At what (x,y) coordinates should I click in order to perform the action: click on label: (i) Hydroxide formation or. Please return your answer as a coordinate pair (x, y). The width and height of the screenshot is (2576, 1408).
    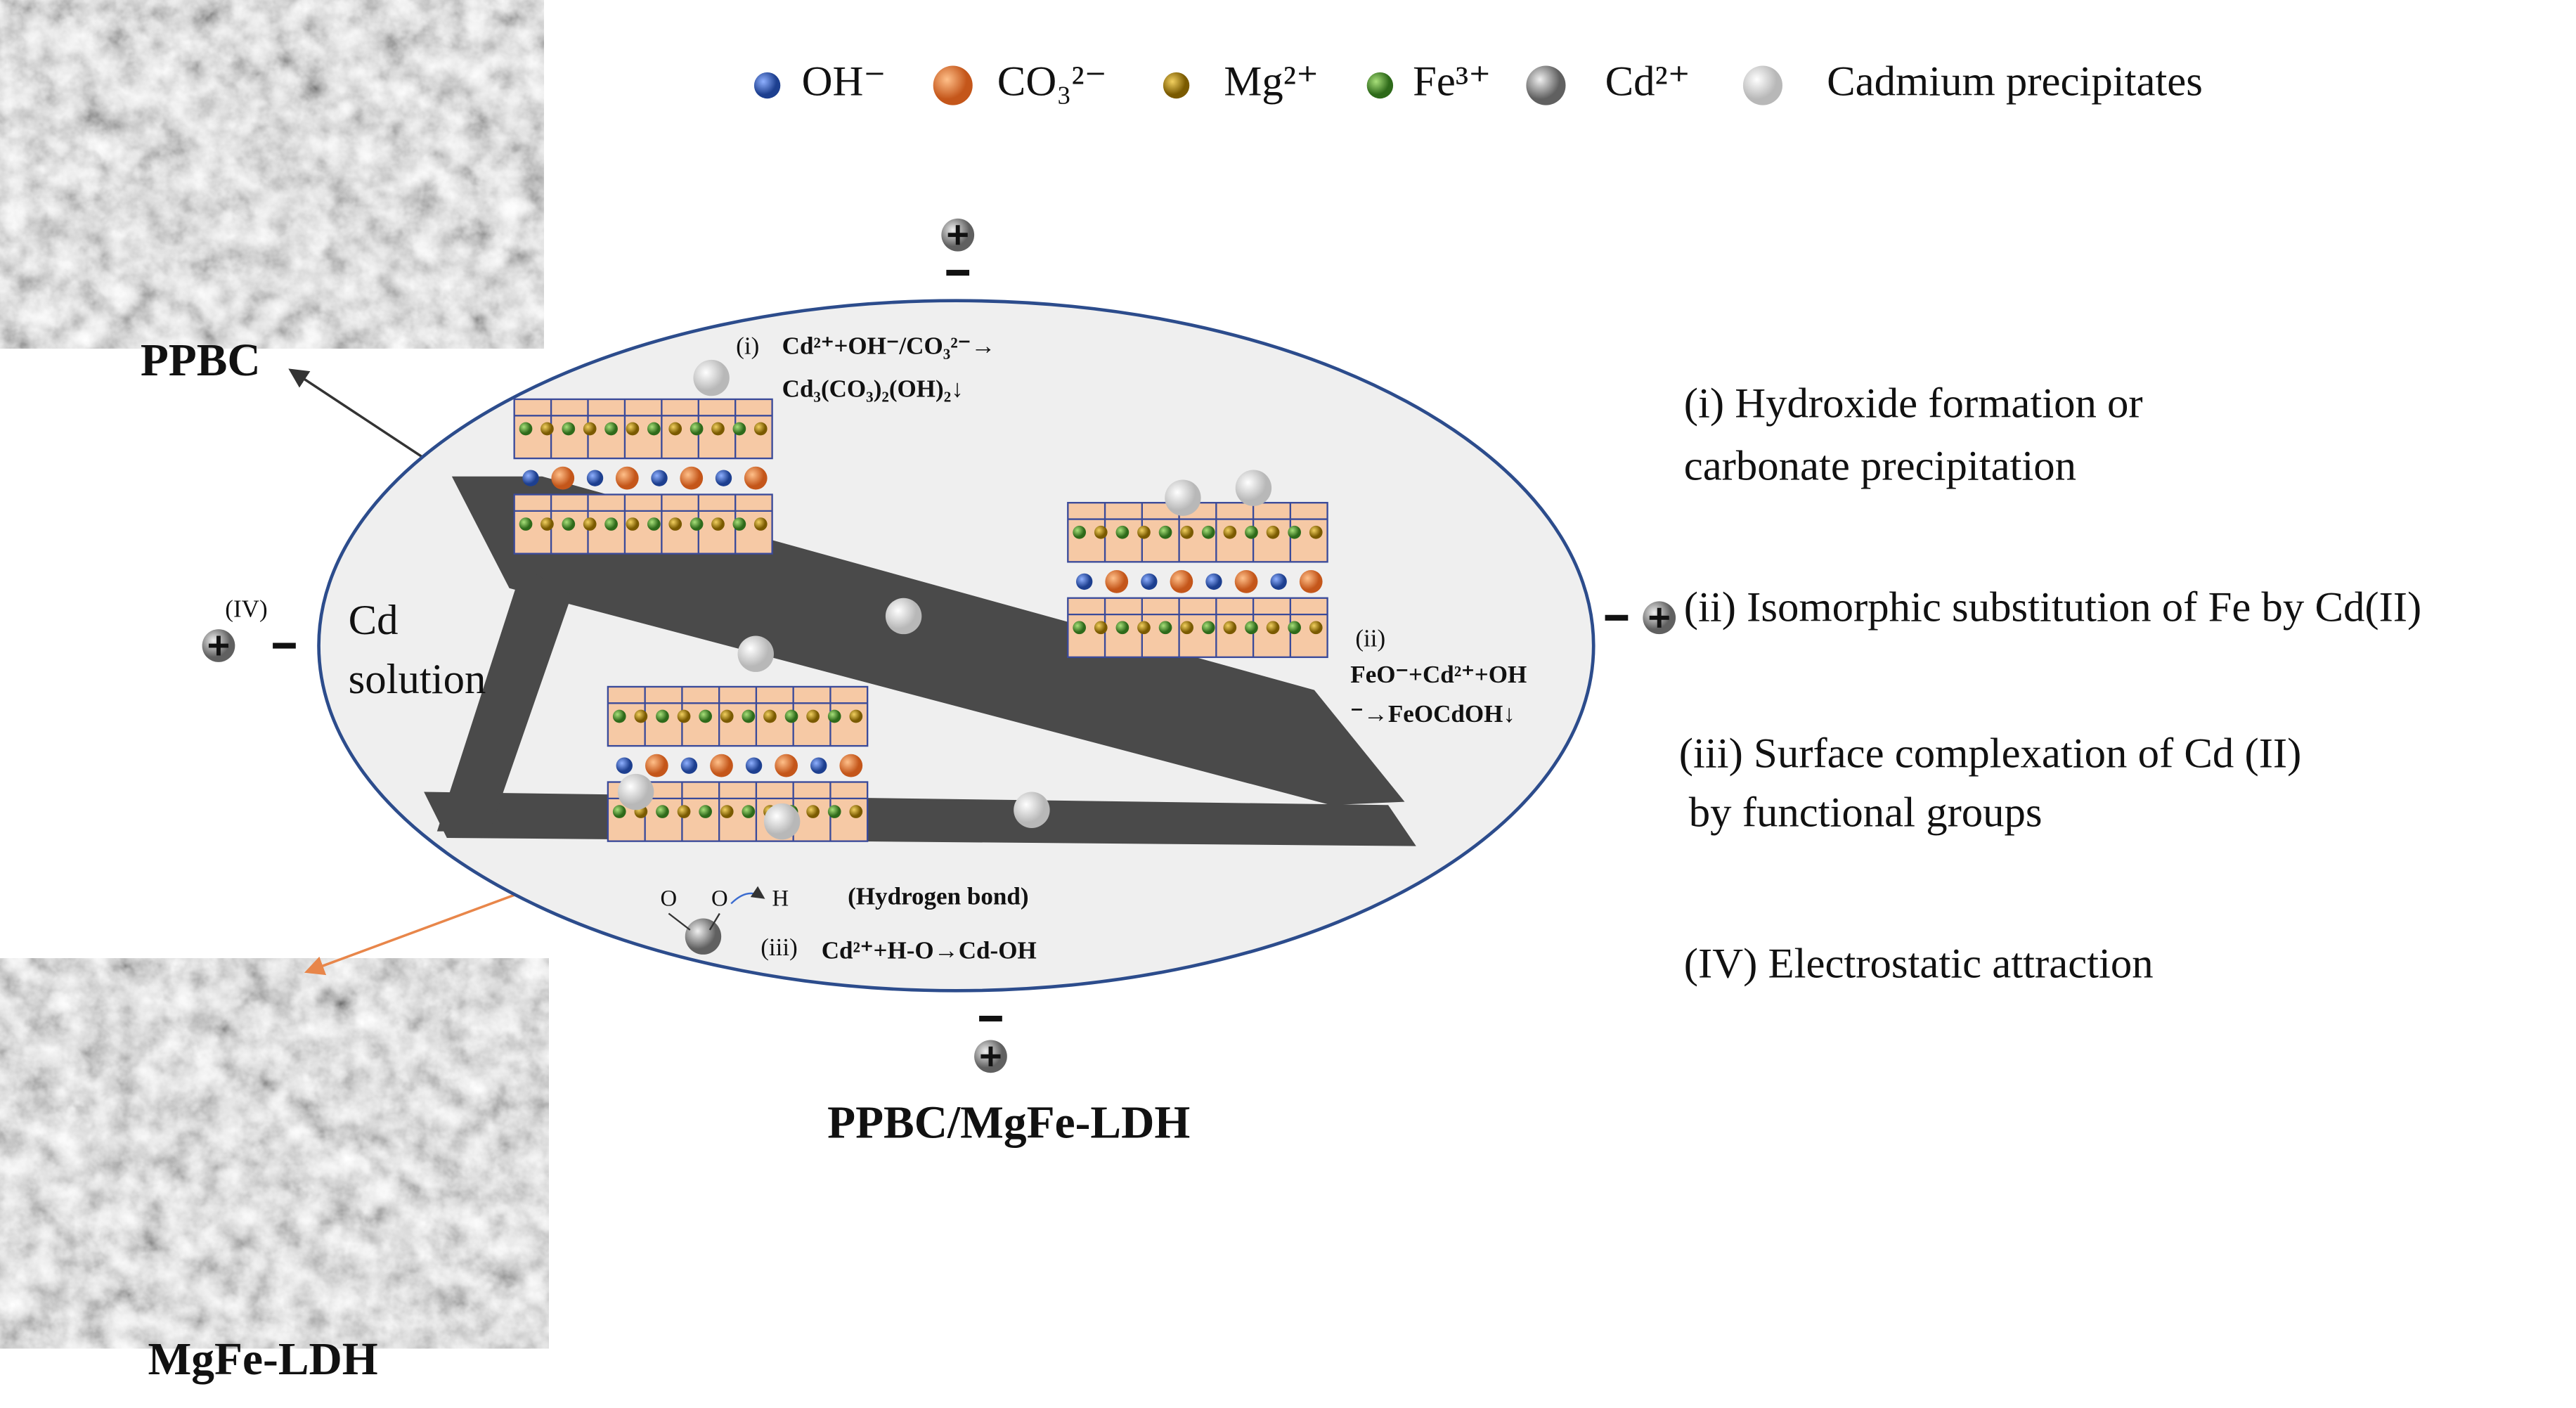
    Looking at the image, I should click on (1914, 404).